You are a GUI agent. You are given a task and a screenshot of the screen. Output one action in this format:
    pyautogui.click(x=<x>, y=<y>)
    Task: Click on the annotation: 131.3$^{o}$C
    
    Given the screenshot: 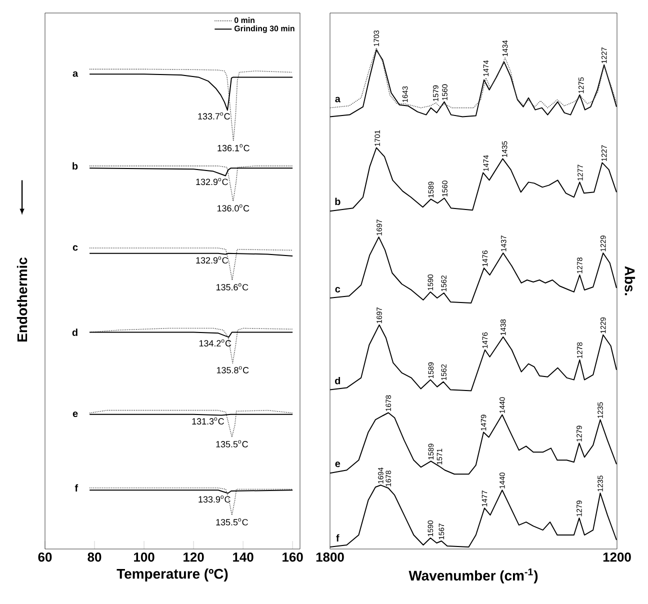 What is the action you would take?
    pyautogui.click(x=208, y=421)
    